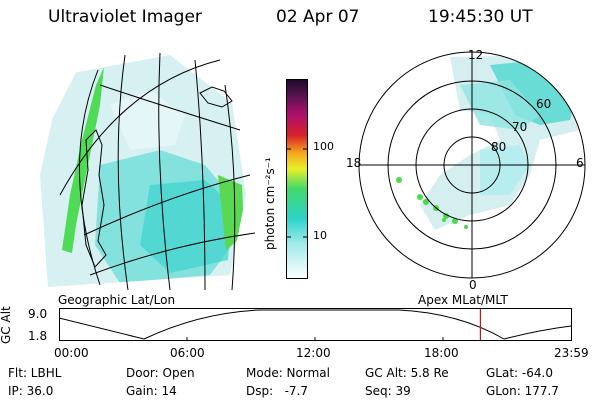  Describe the element at coordinates (320, 235) in the screenshot. I see `colorbar-tick-10: 10` at that location.